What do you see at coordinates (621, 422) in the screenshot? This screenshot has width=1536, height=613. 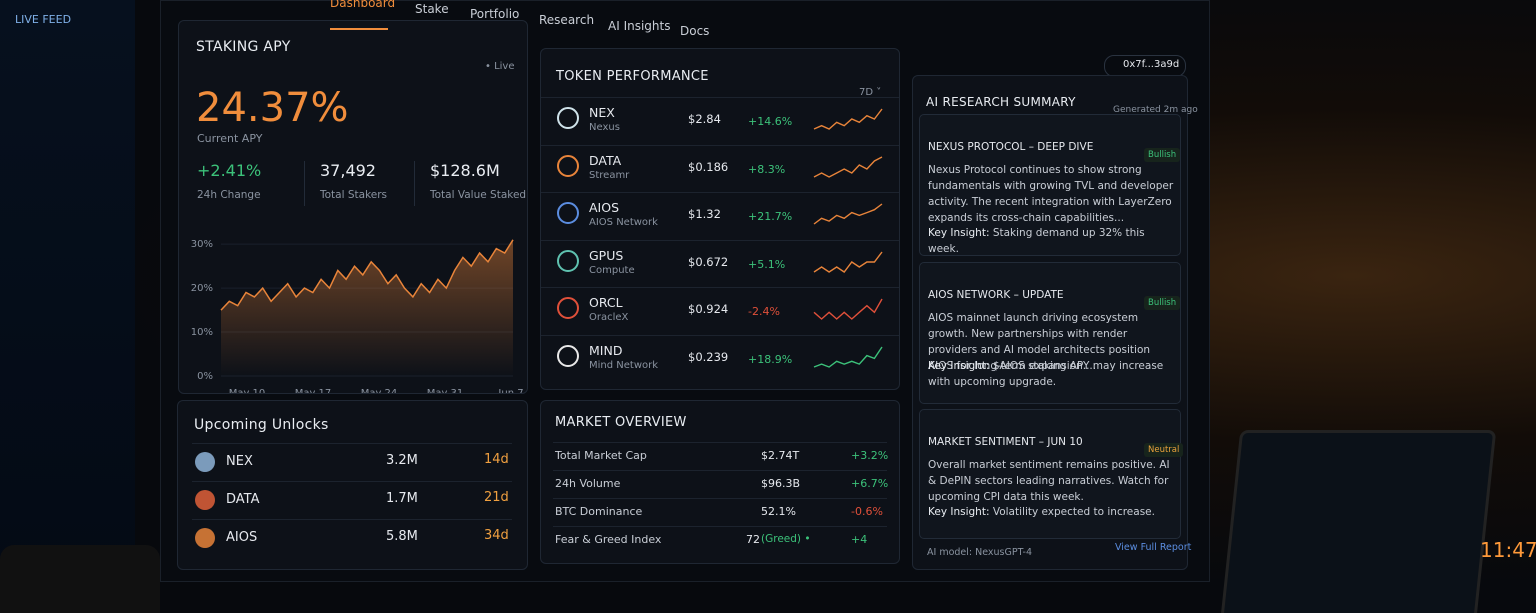 I see `panel-title: MARKET OVERVIEW` at bounding box center [621, 422].